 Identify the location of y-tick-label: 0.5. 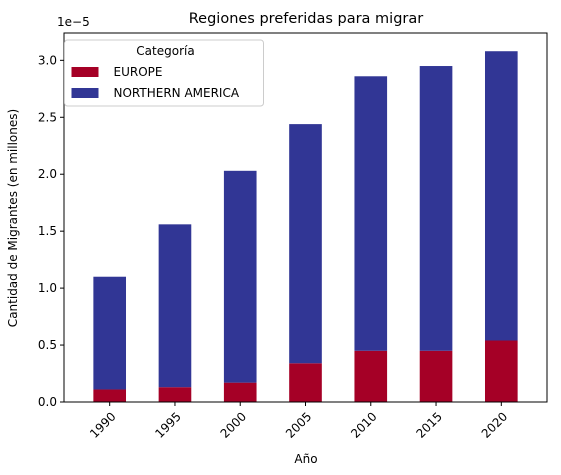
(47, 345).